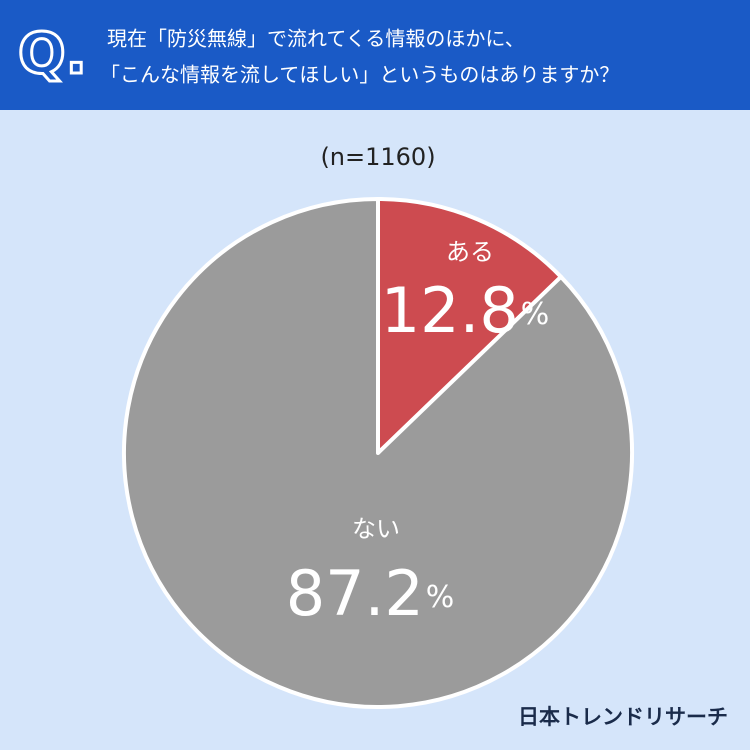 The height and width of the screenshot is (750, 750). Describe the element at coordinates (52, 54) in the screenshot. I see `q-label: Q.` at that location.